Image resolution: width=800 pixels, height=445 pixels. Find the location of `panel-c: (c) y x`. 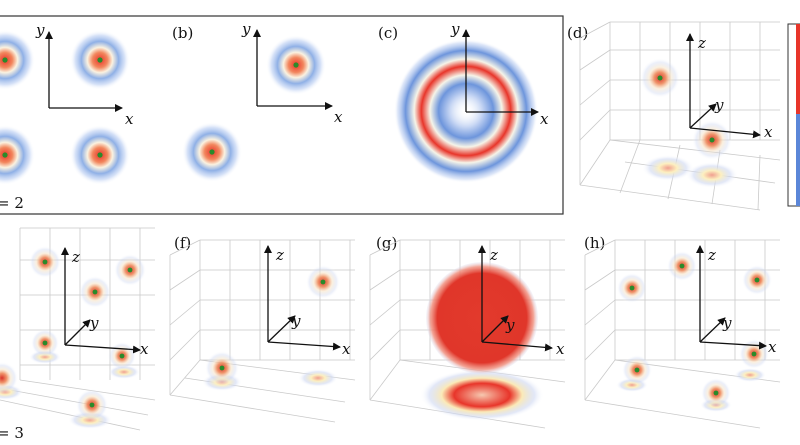

panel-c: (c) y x is located at coordinates (463, 101).